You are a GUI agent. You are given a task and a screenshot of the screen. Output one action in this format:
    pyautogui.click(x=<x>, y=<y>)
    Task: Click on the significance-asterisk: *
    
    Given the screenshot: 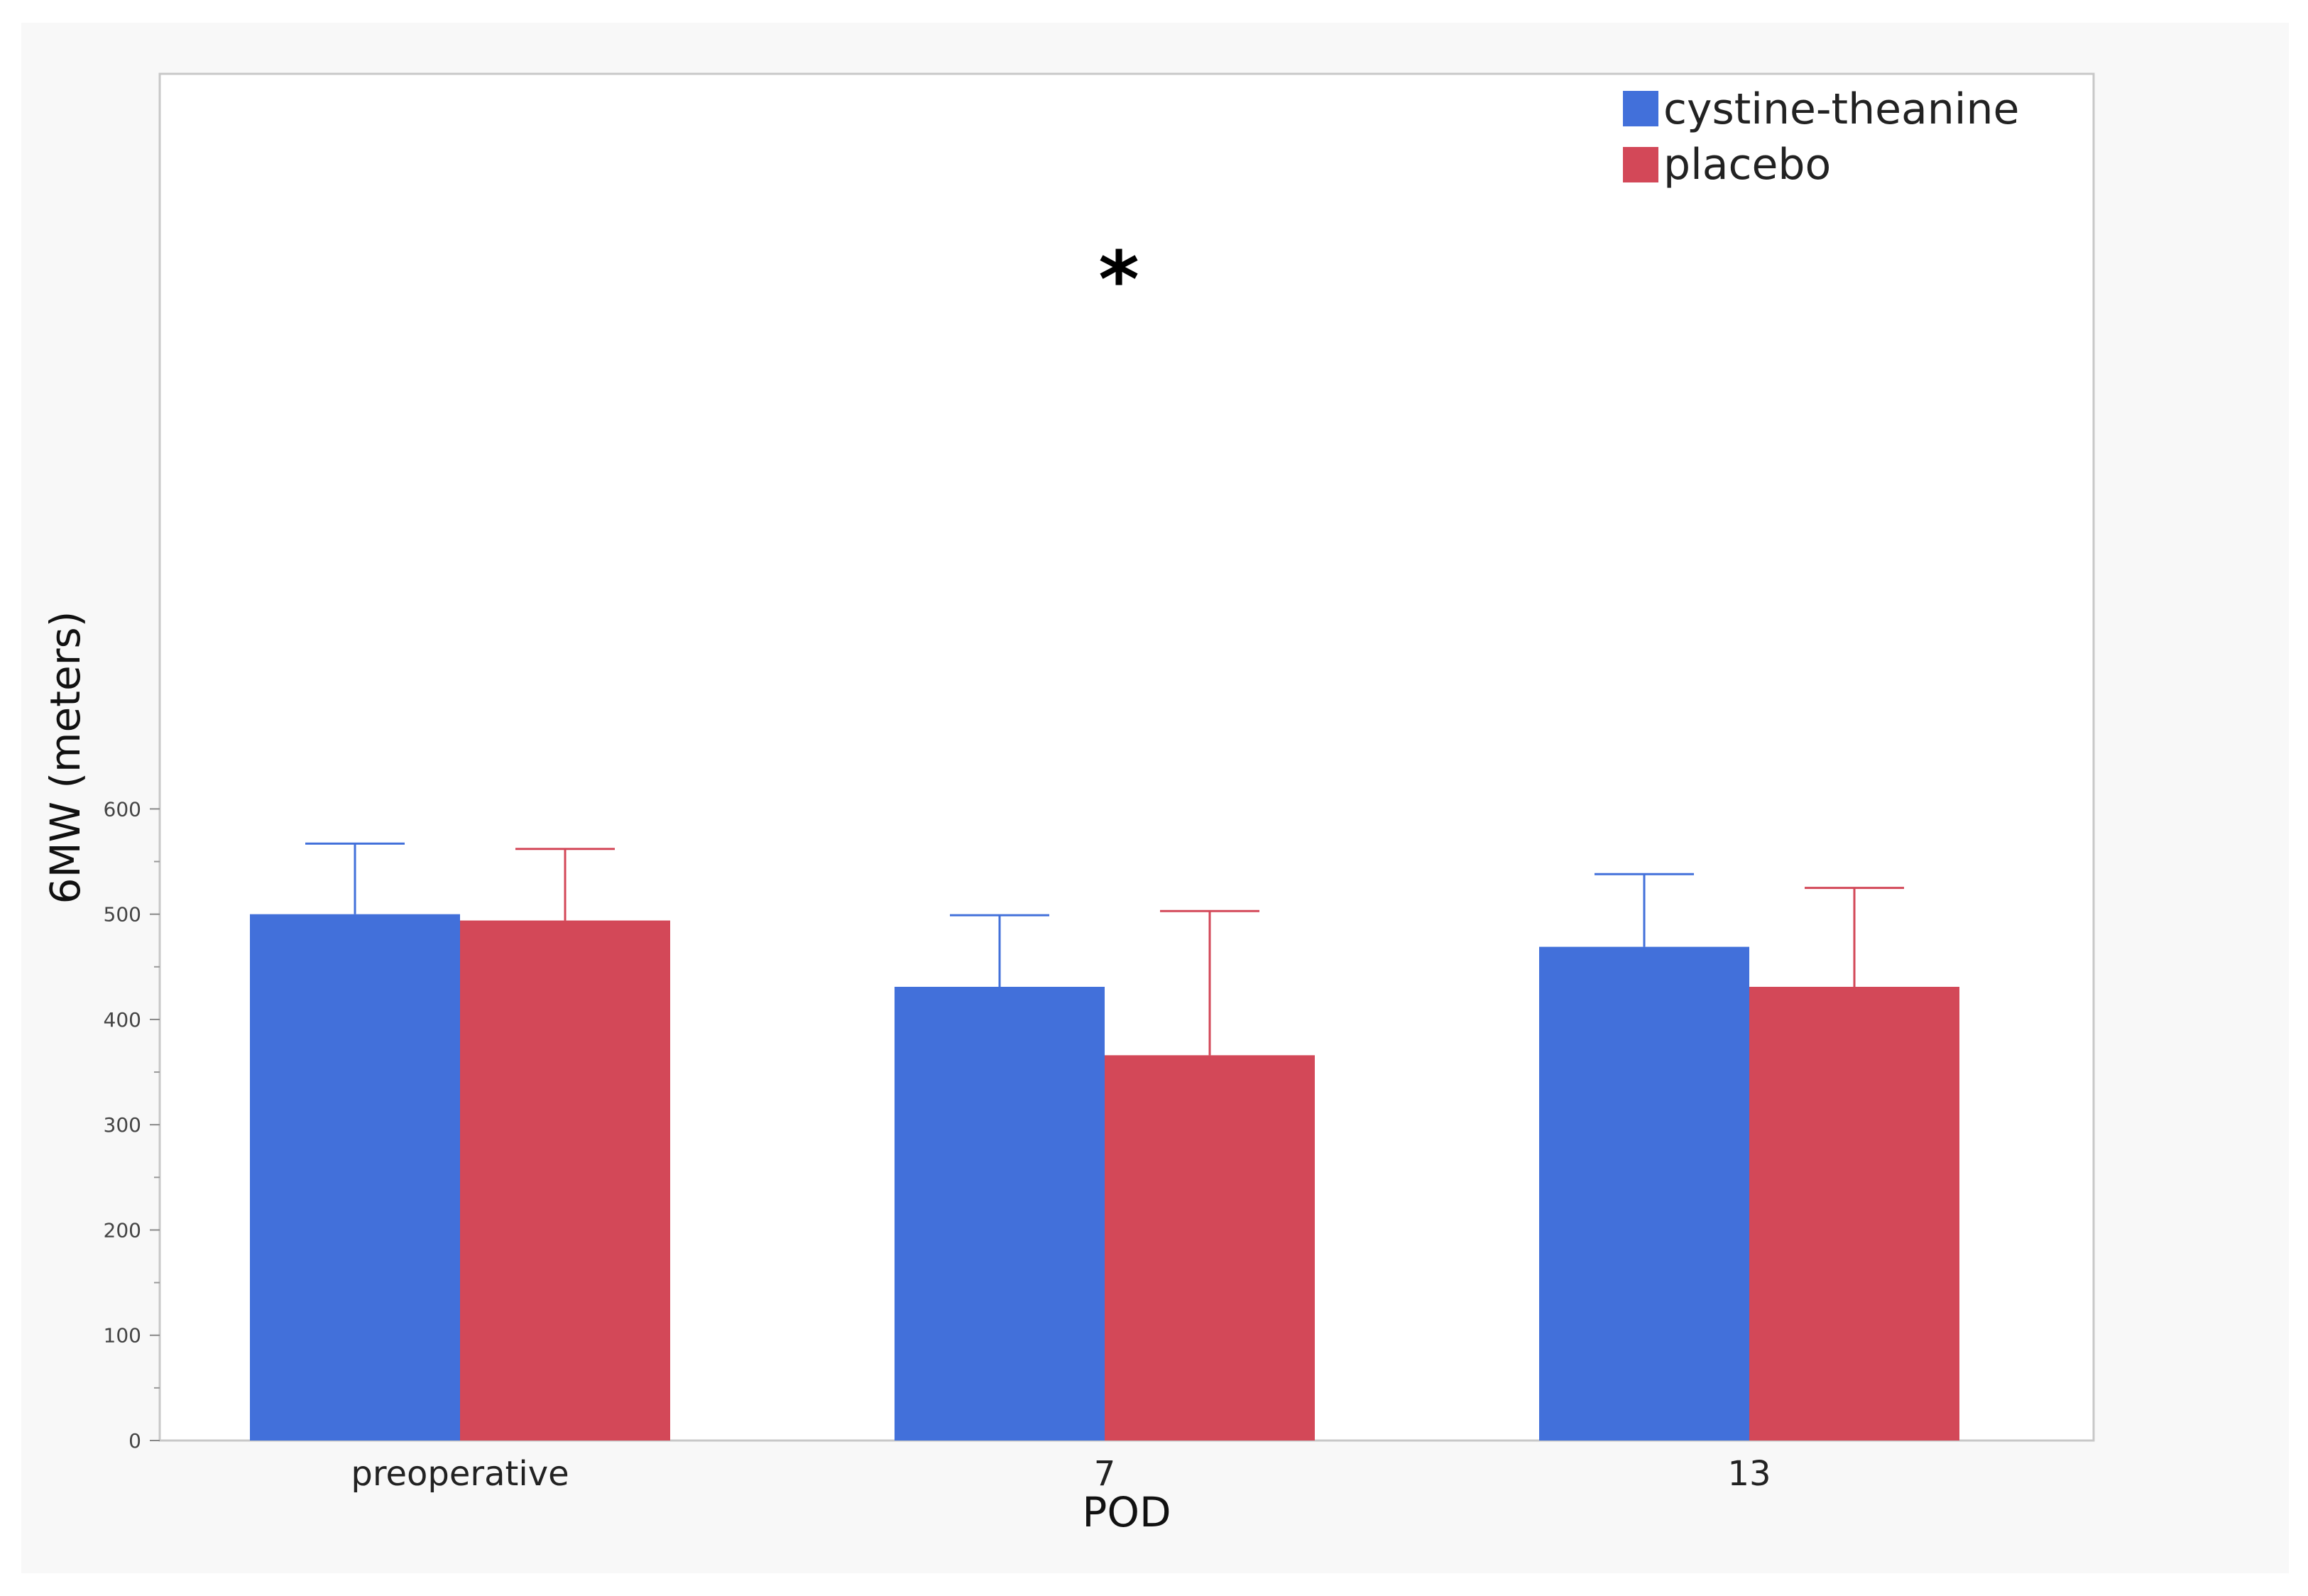 What is the action you would take?
    pyautogui.click(x=1118, y=279)
    